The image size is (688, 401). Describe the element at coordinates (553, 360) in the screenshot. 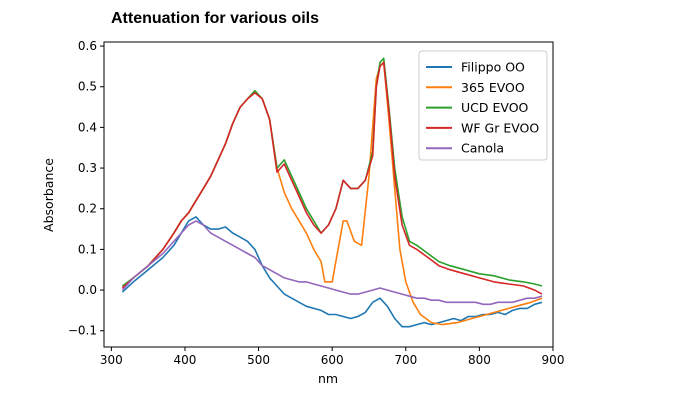

I see `x-tick-label: 900` at that location.